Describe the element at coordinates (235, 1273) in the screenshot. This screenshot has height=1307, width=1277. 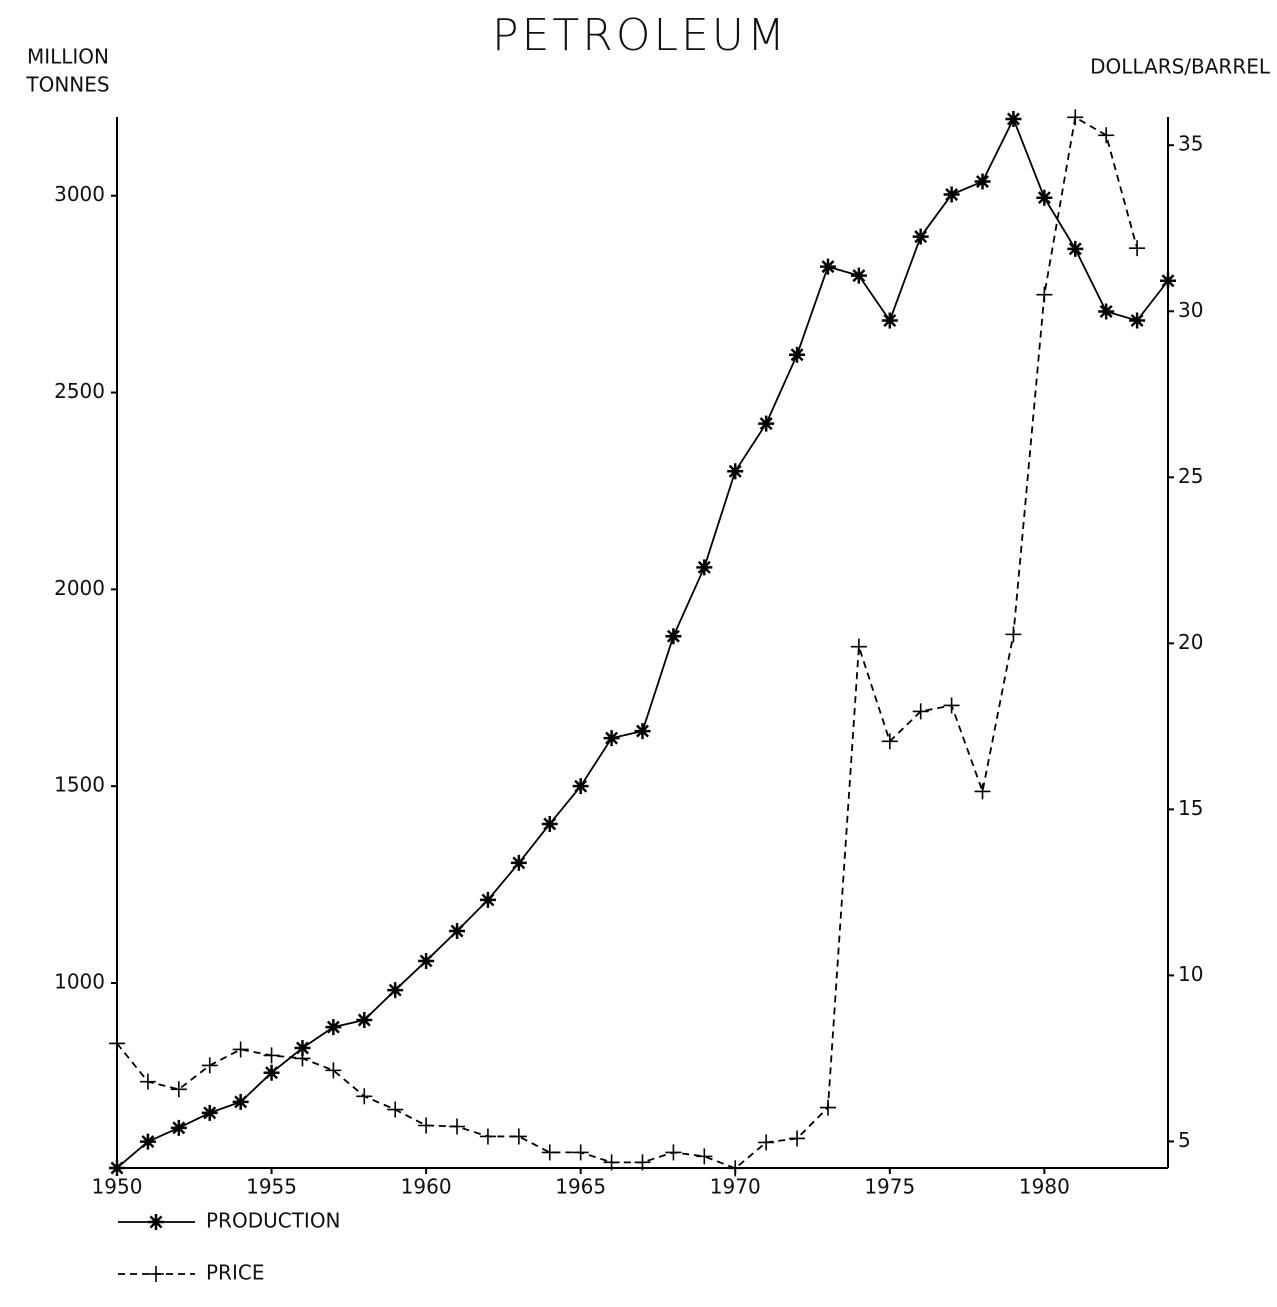
I see `legend-label: PRICE` at that location.